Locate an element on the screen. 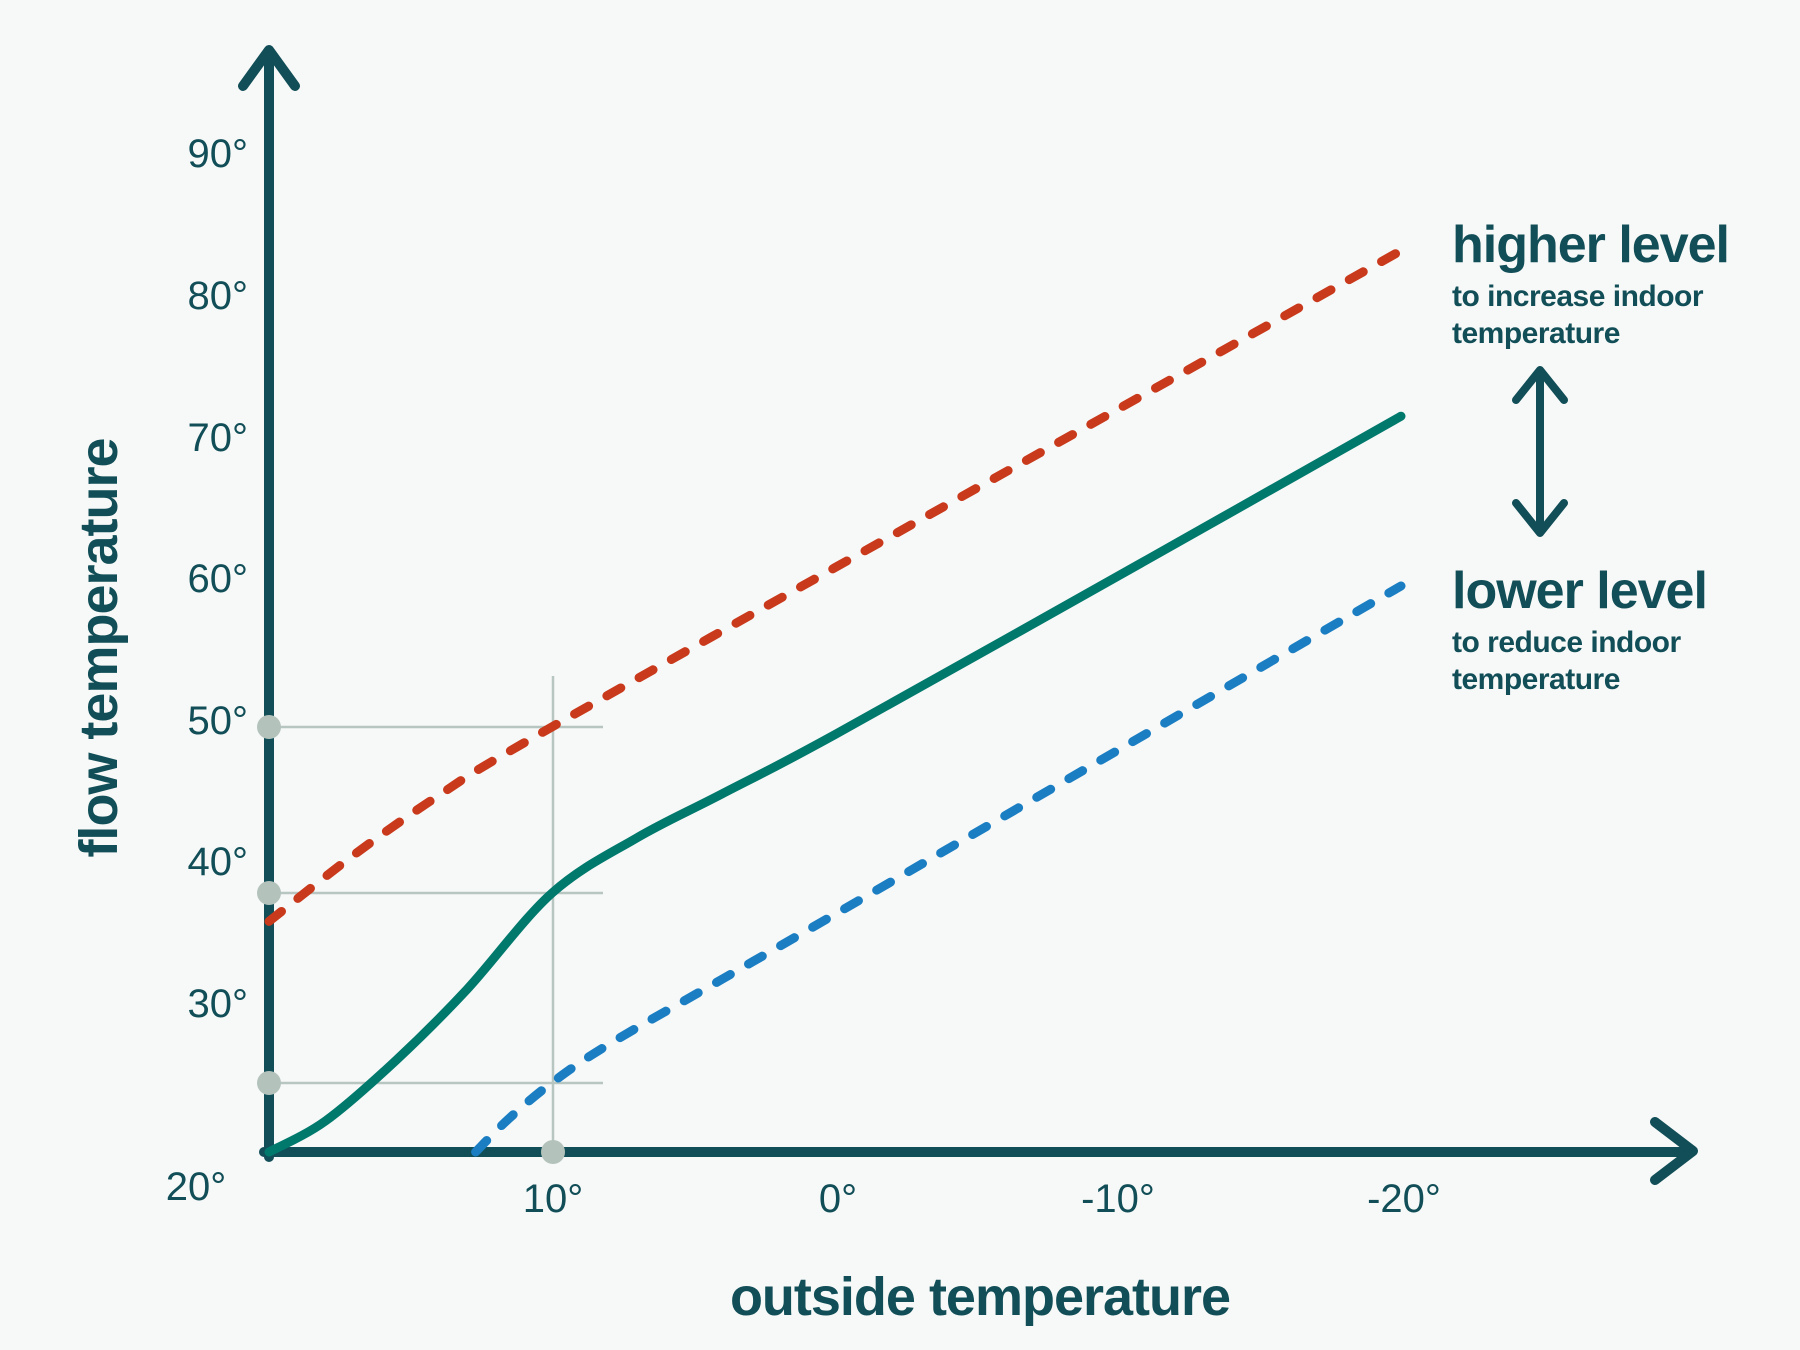 Image resolution: width=1800 pixels, height=1350 pixels. y-tick-80: 80° is located at coordinates (218, 296).